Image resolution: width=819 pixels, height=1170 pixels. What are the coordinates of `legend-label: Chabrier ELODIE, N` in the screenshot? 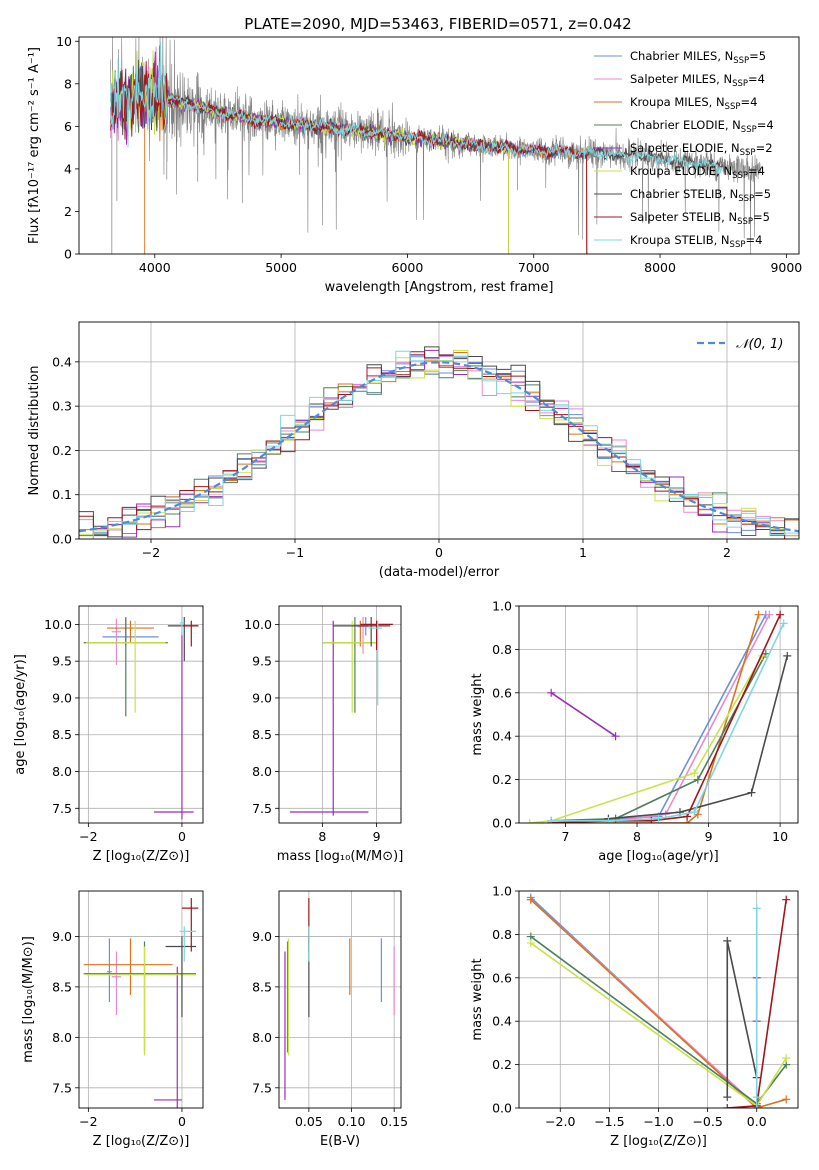 It's located at (685, 125).